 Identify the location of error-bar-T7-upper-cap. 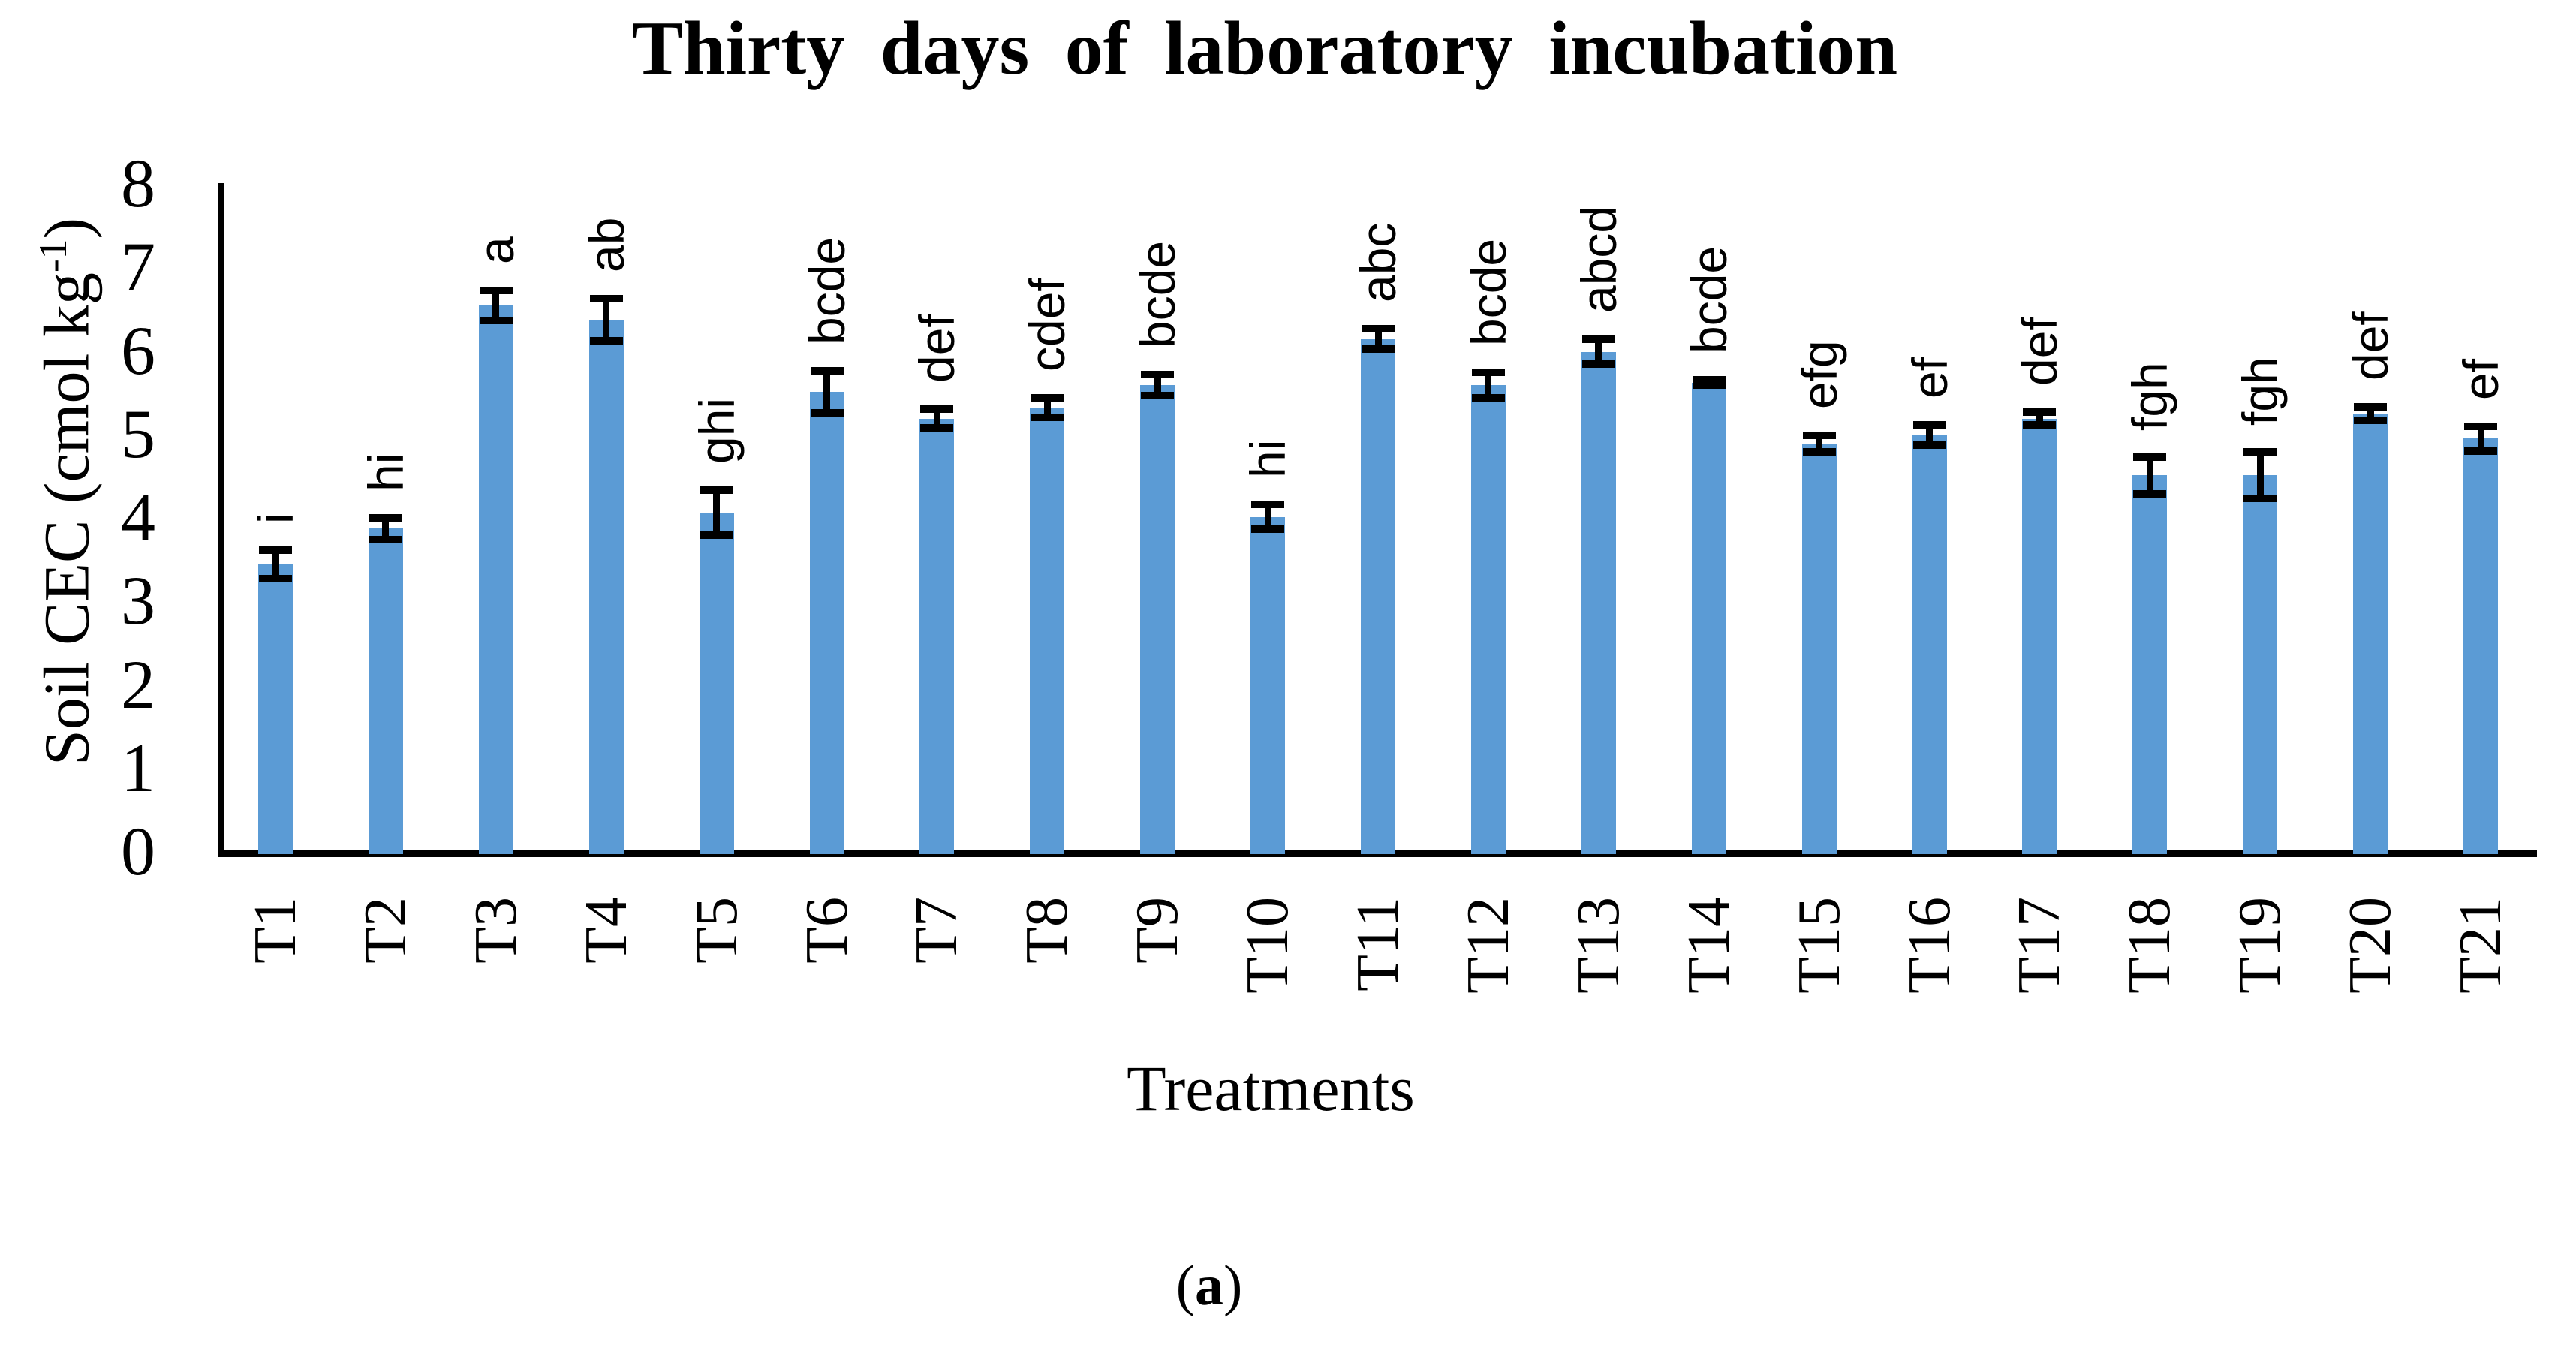
(937, 409).